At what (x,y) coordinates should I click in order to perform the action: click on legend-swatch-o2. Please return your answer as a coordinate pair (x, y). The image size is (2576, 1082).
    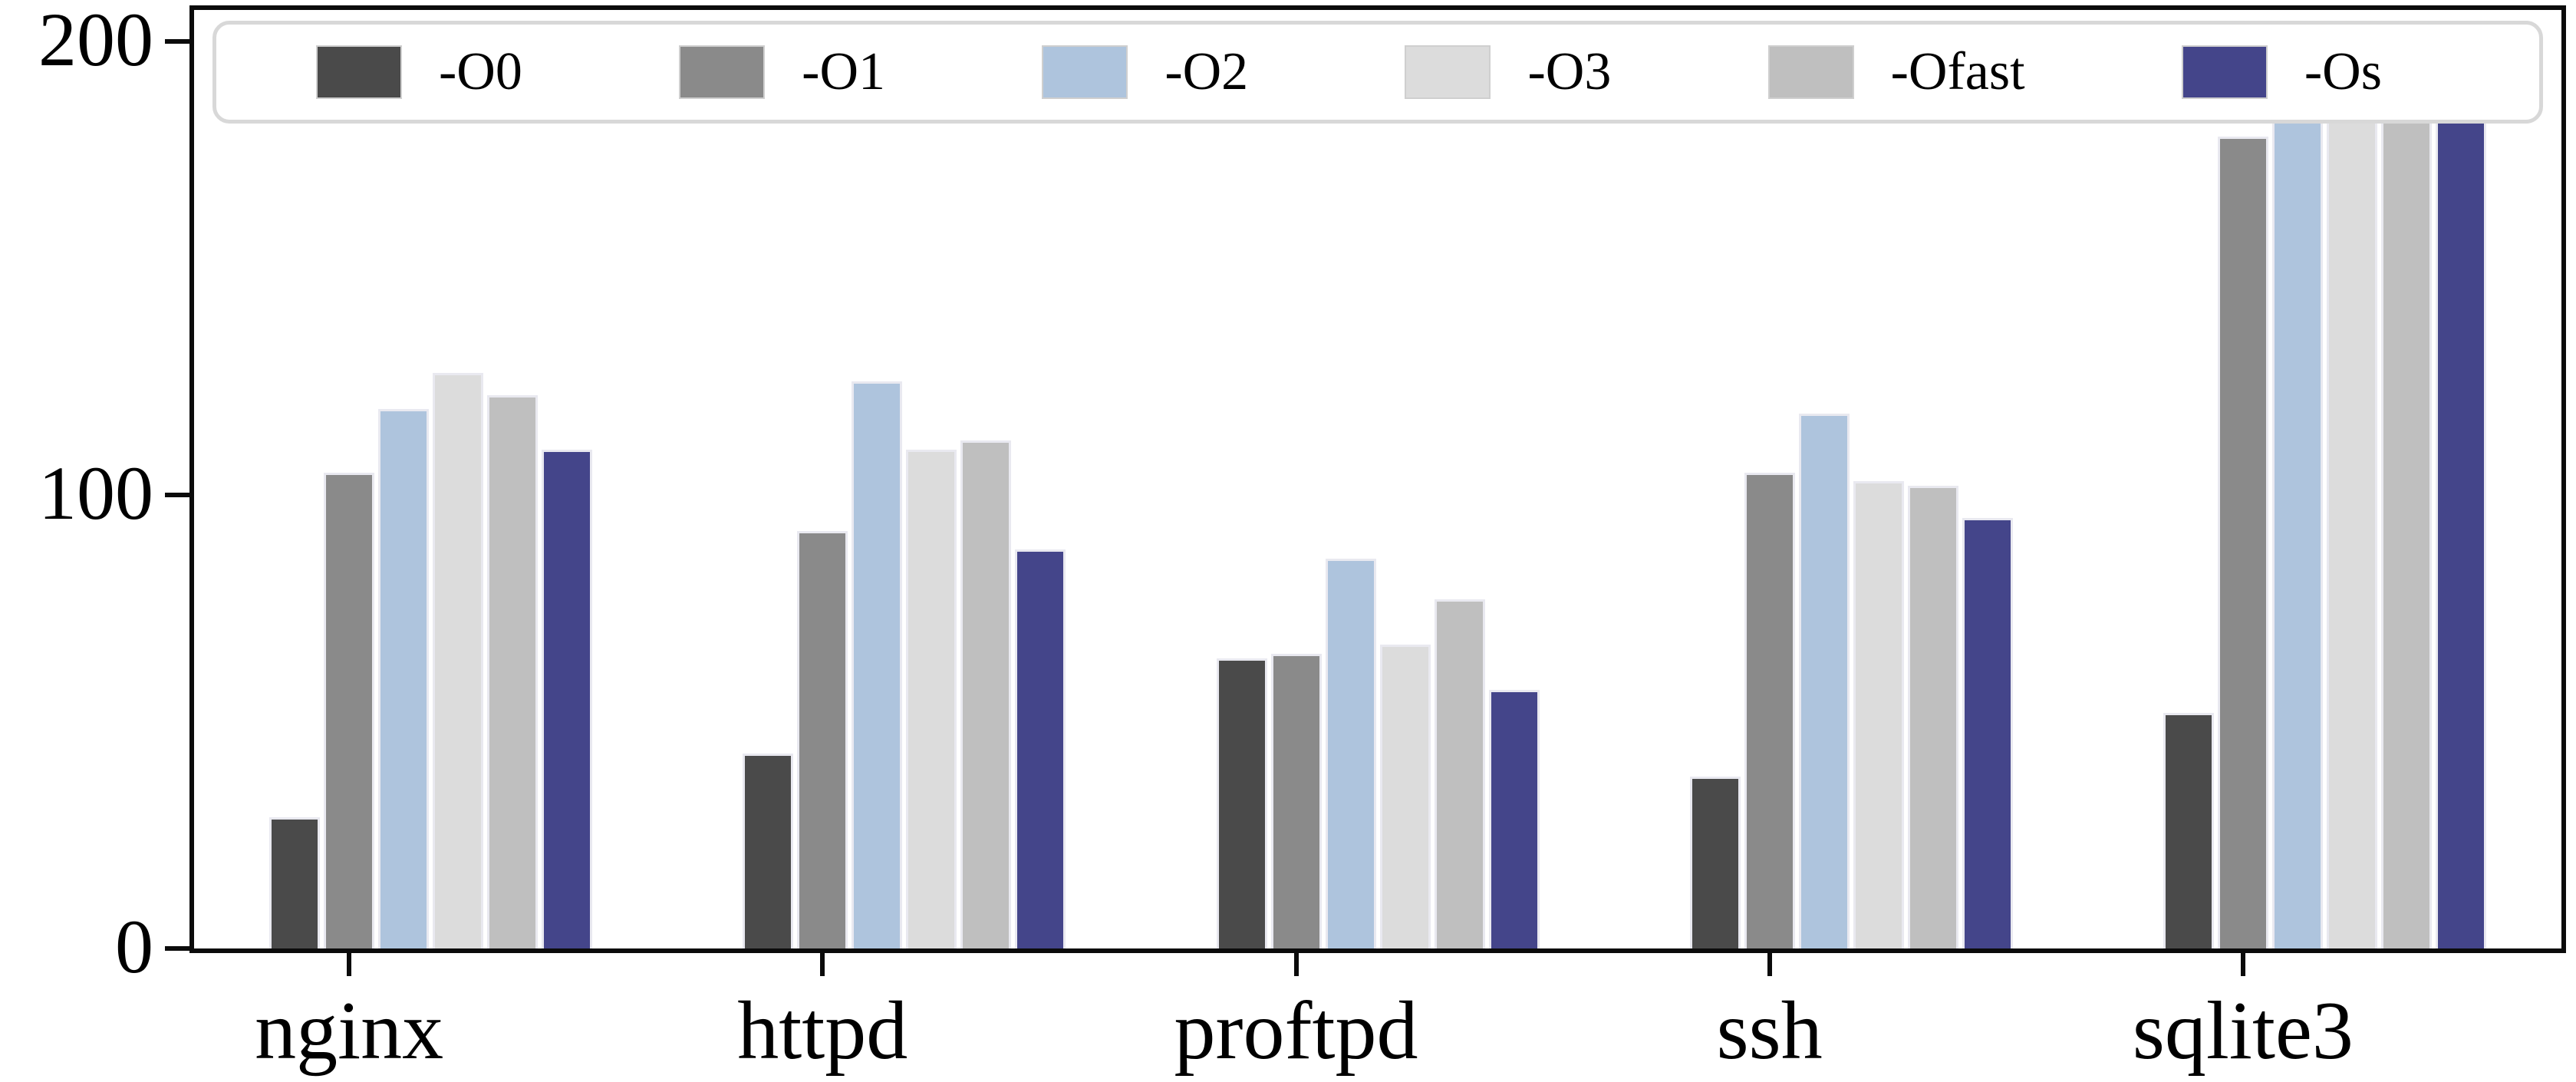
    Looking at the image, I should click on (1085, 72).